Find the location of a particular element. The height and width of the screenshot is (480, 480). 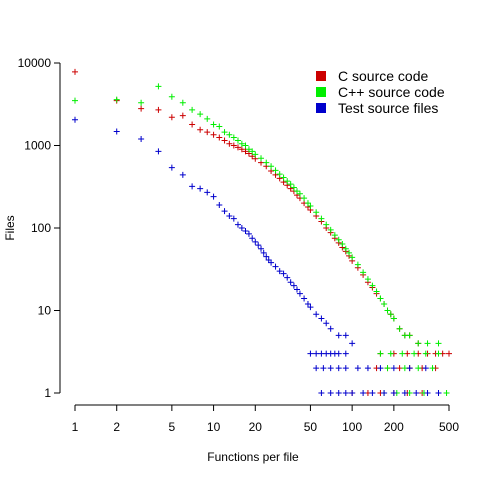

legend-label: C source code is located at coordinates (383, 76).